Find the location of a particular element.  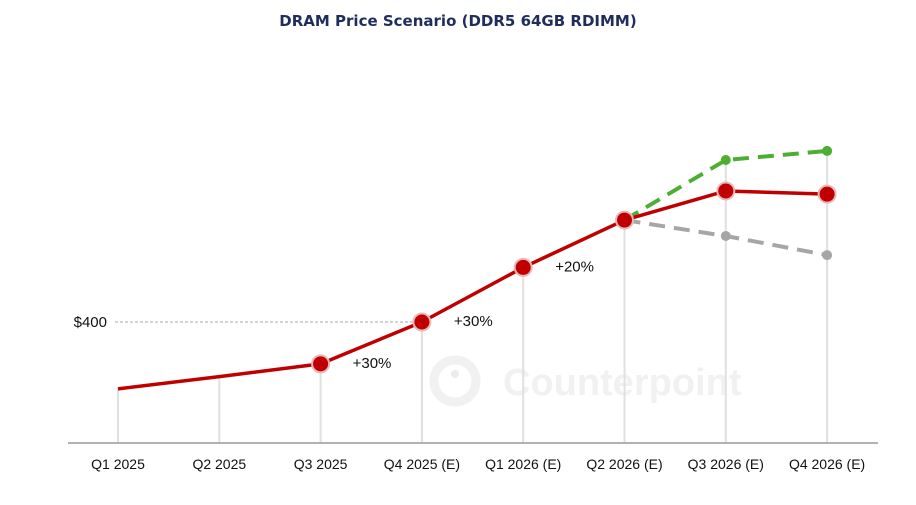

series-line-upside is located at coordinates (725, 185).